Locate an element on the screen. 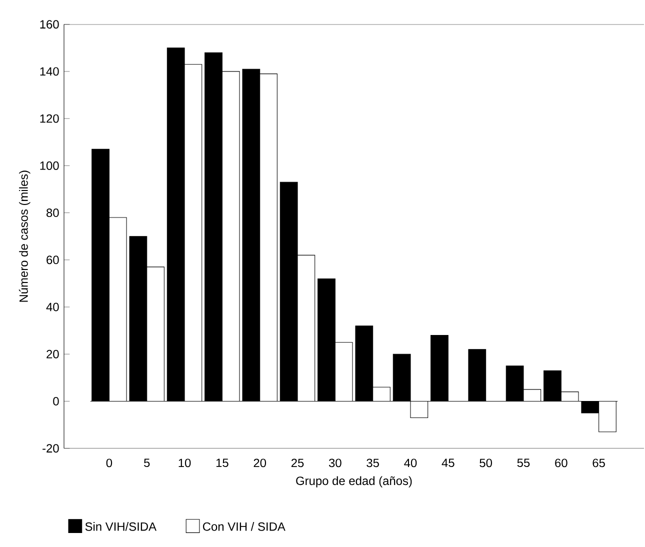  y-tick-label: 140 is located at coordinates (49, 71).